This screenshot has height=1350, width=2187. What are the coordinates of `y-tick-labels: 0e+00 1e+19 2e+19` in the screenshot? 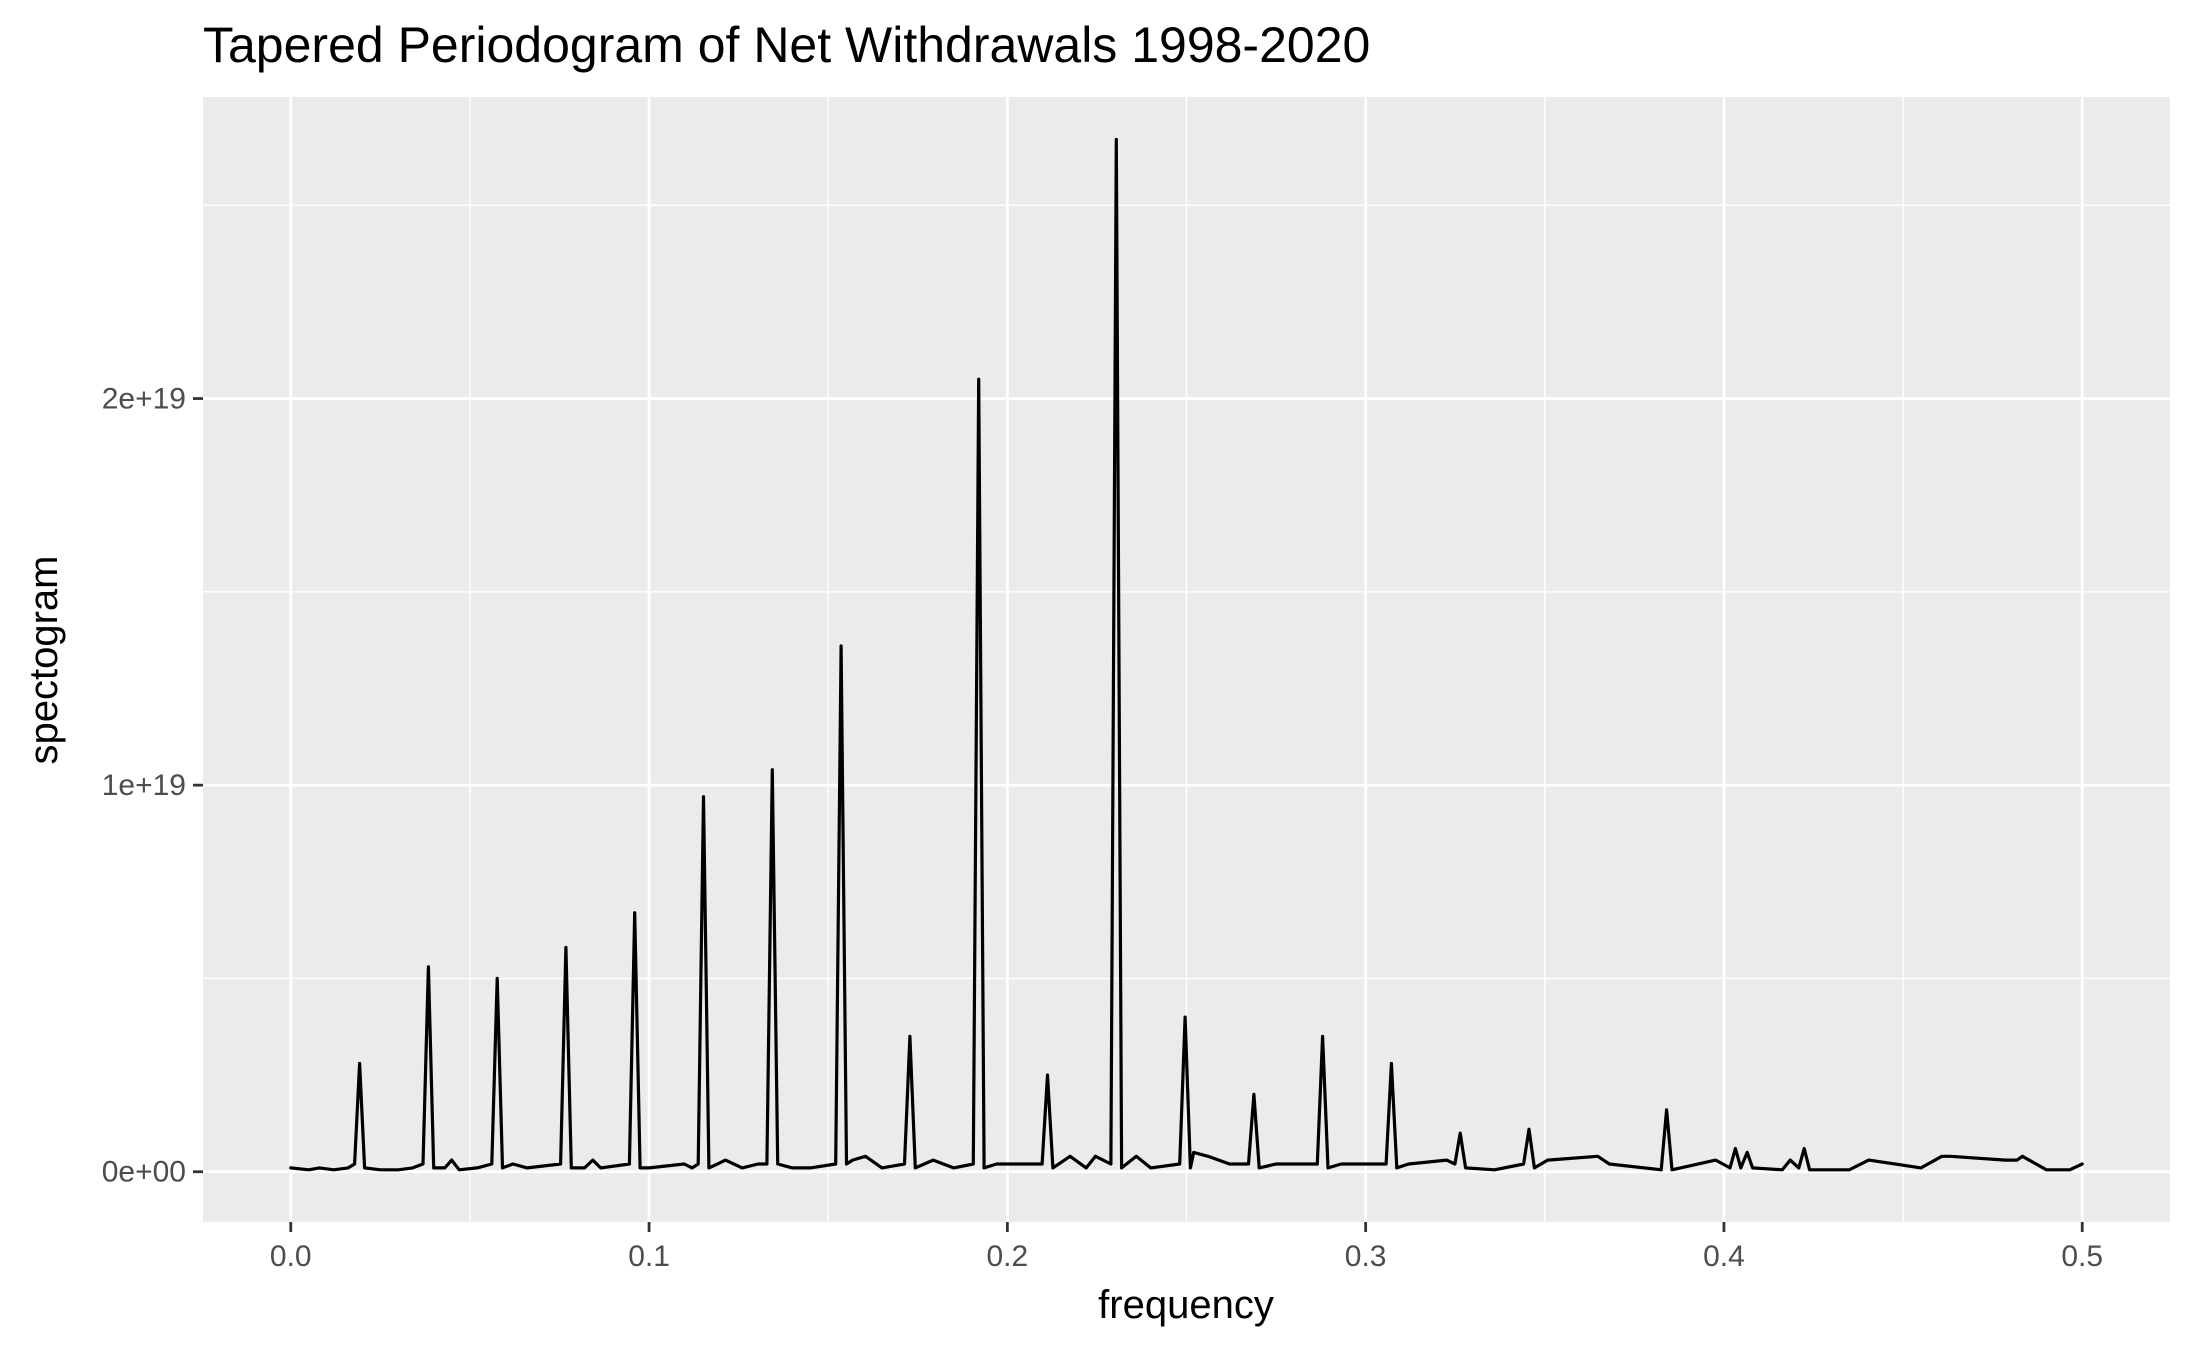 It's located at (144, 786).